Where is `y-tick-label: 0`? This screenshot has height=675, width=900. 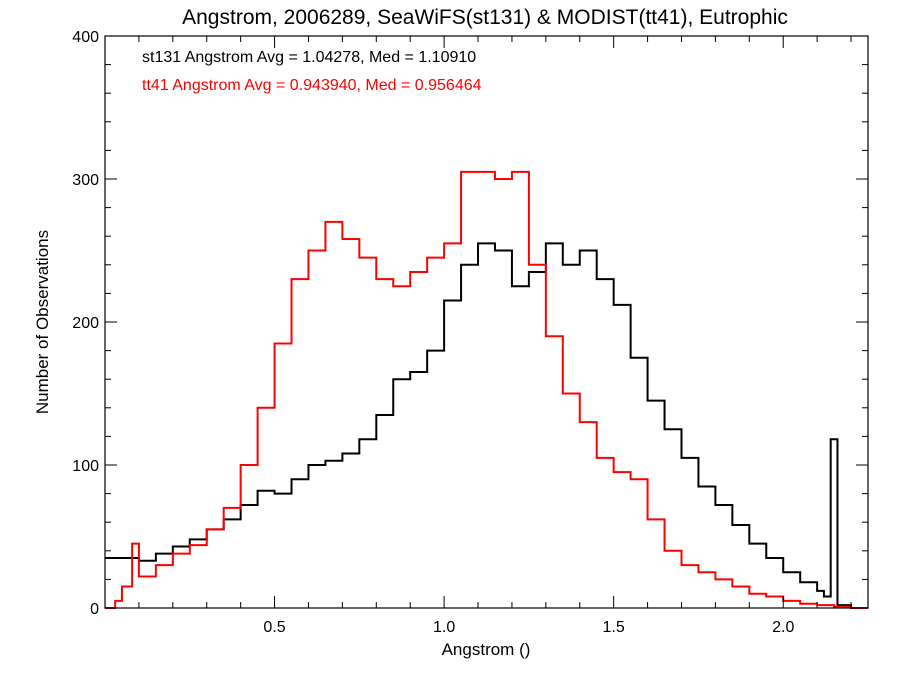
y-tick-label: 0 is located at coordinates (94, 609).